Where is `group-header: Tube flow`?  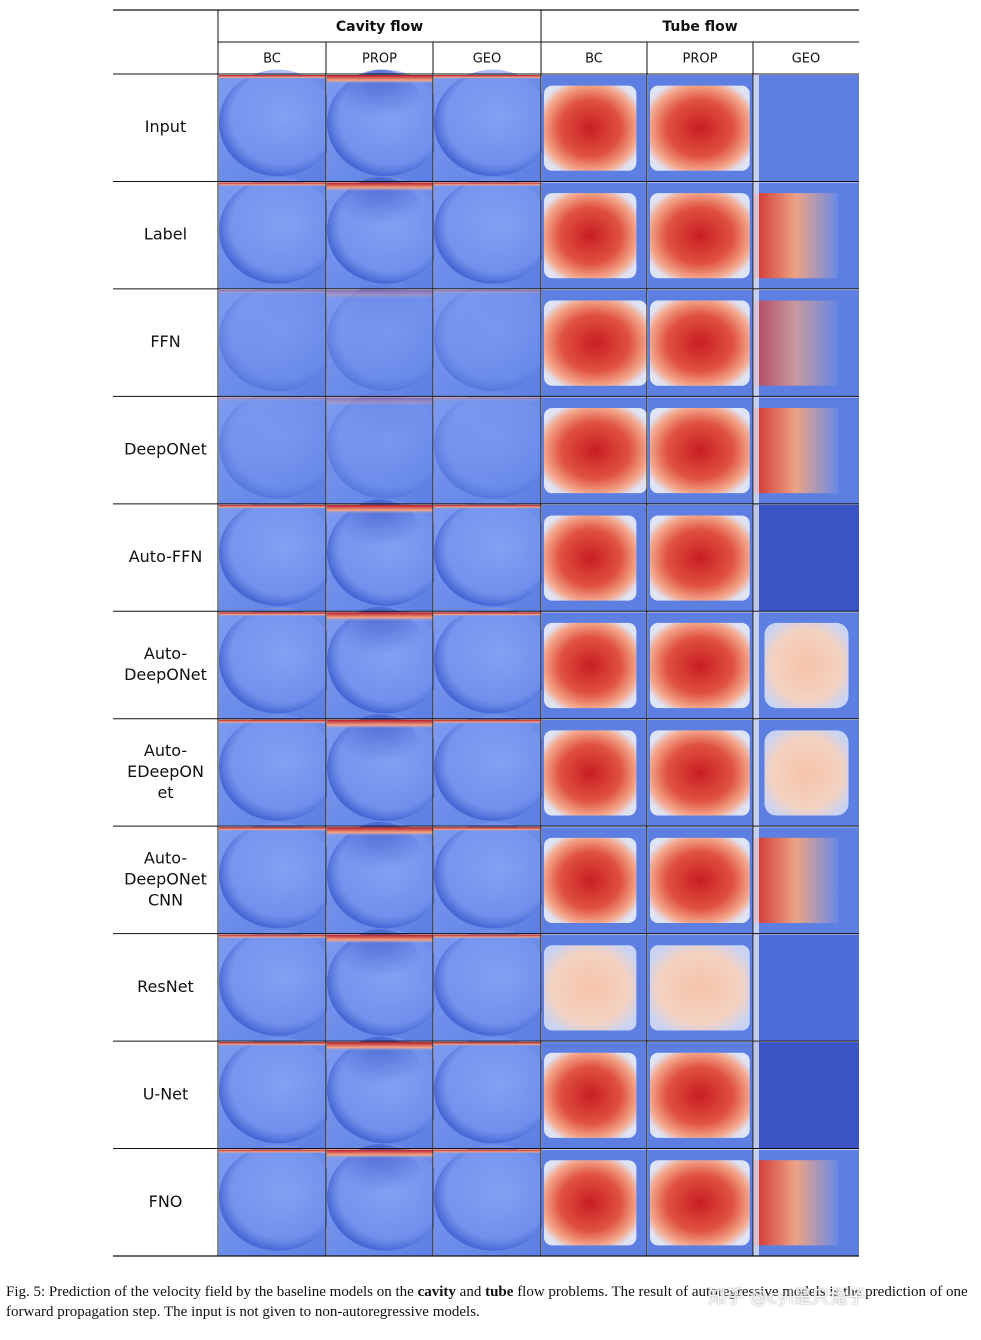 group-header: Tube flow is located at coordinates (699, 27).